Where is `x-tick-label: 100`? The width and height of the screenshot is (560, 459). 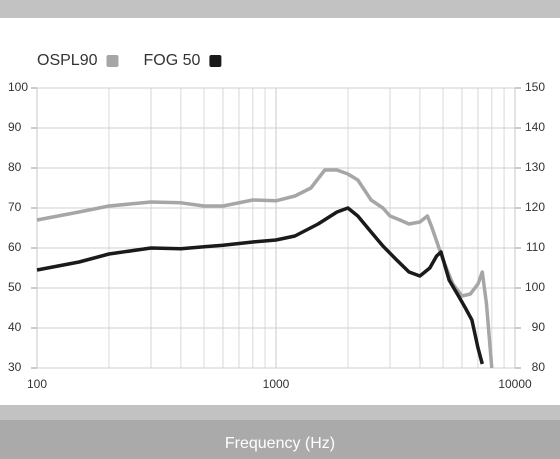 x-tick-label: 100 is located at coordinates (37, 384).